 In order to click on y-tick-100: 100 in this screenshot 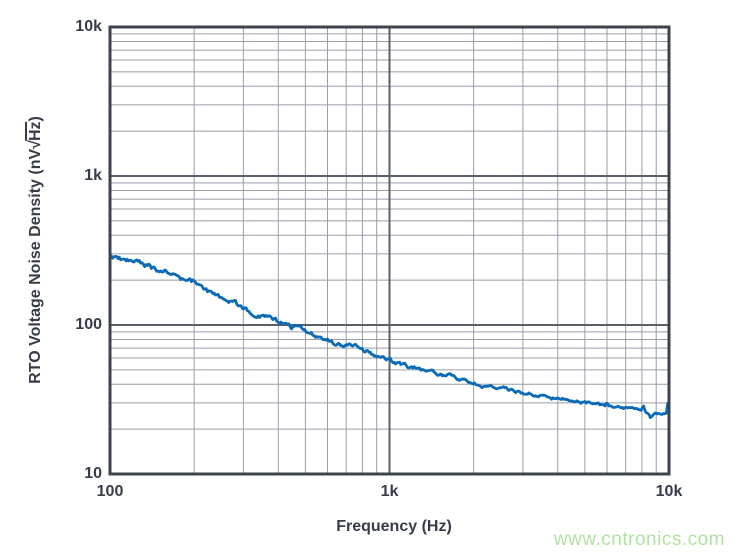, I will do `click(88, 324)`.